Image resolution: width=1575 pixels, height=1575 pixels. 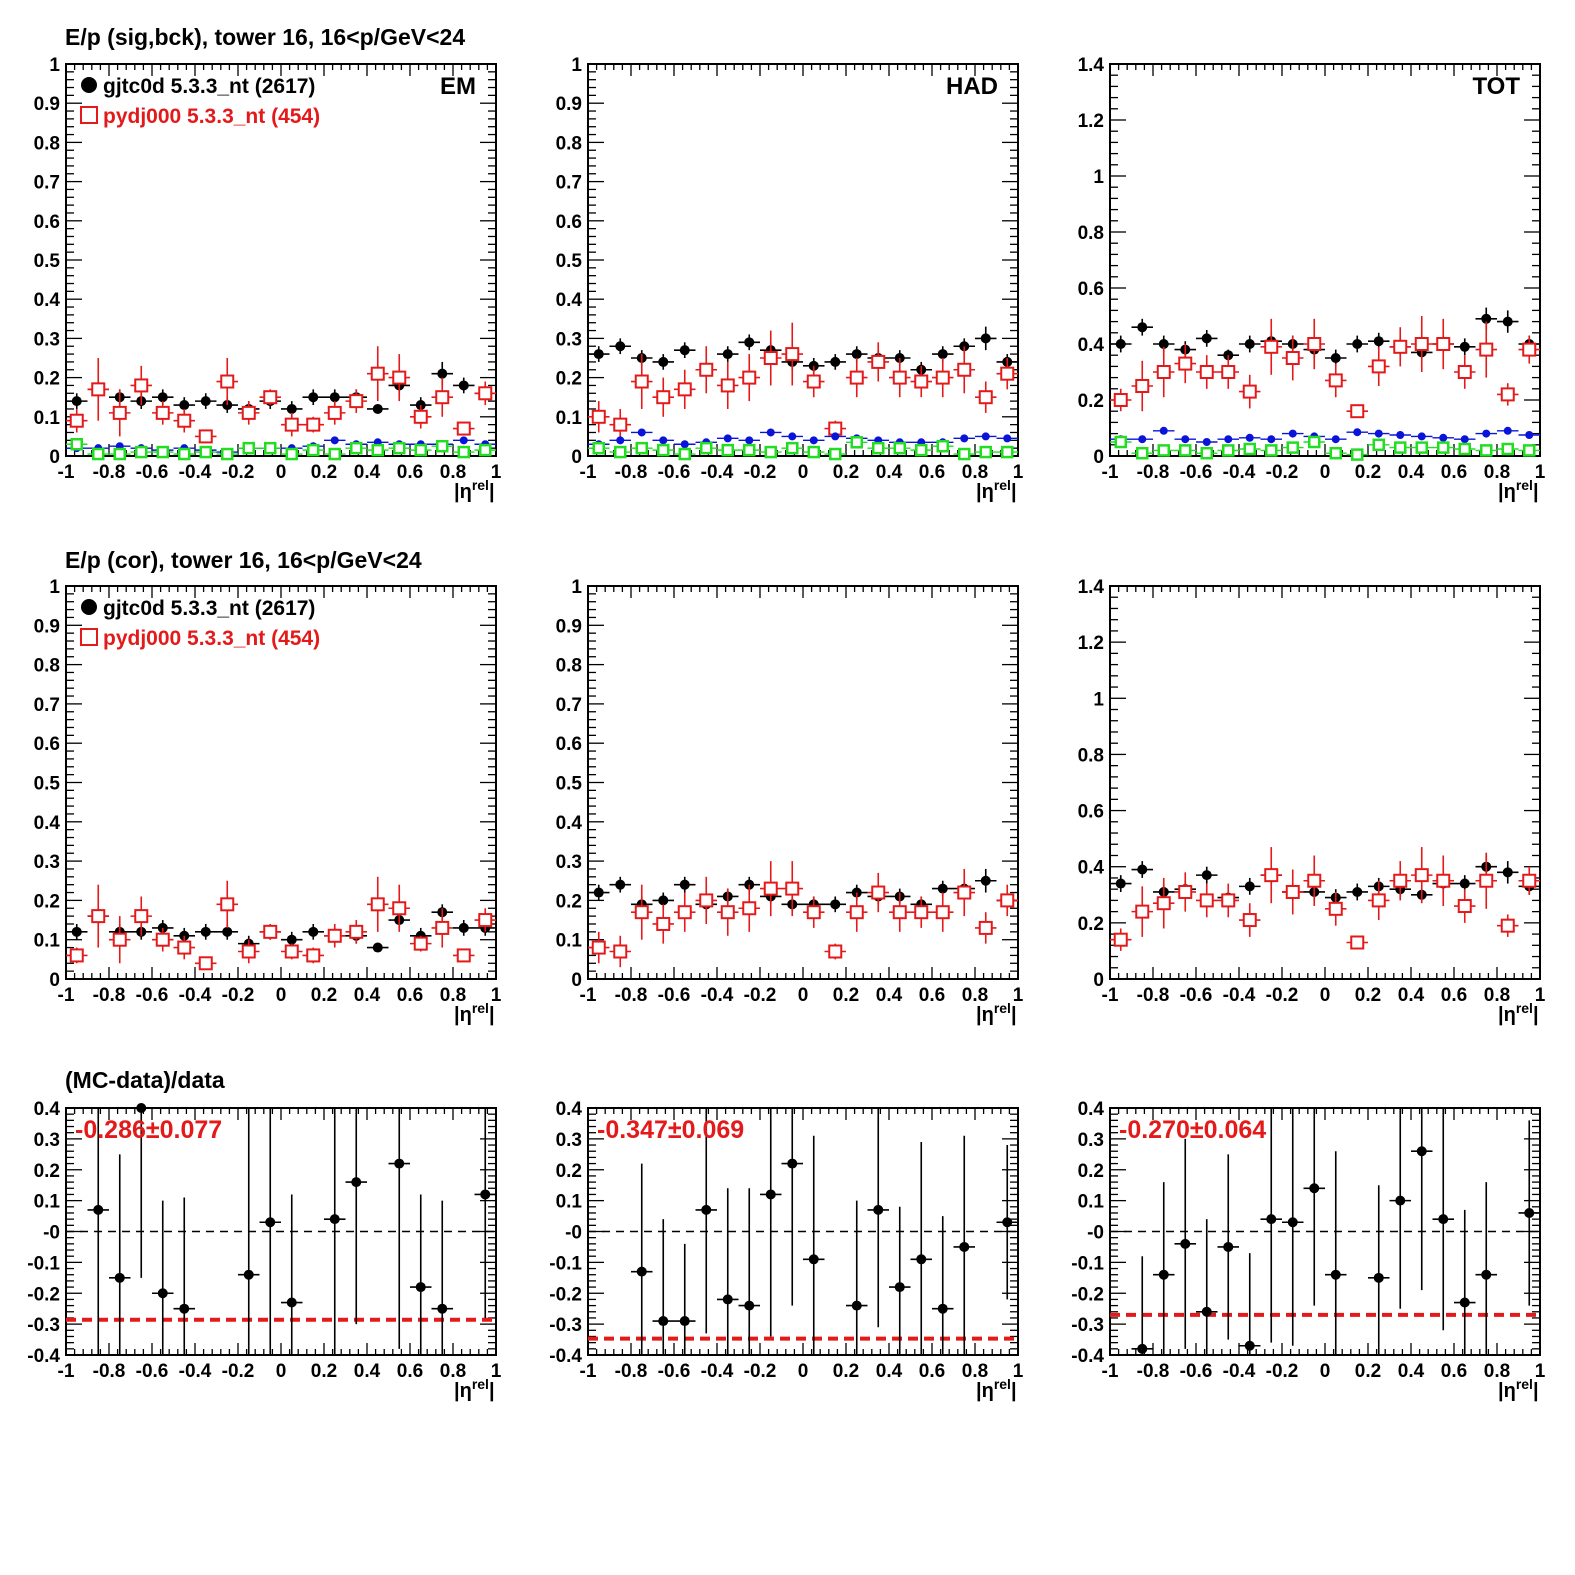 I want to click on x-tick-label: 0.2, so click(x=846, y=472).